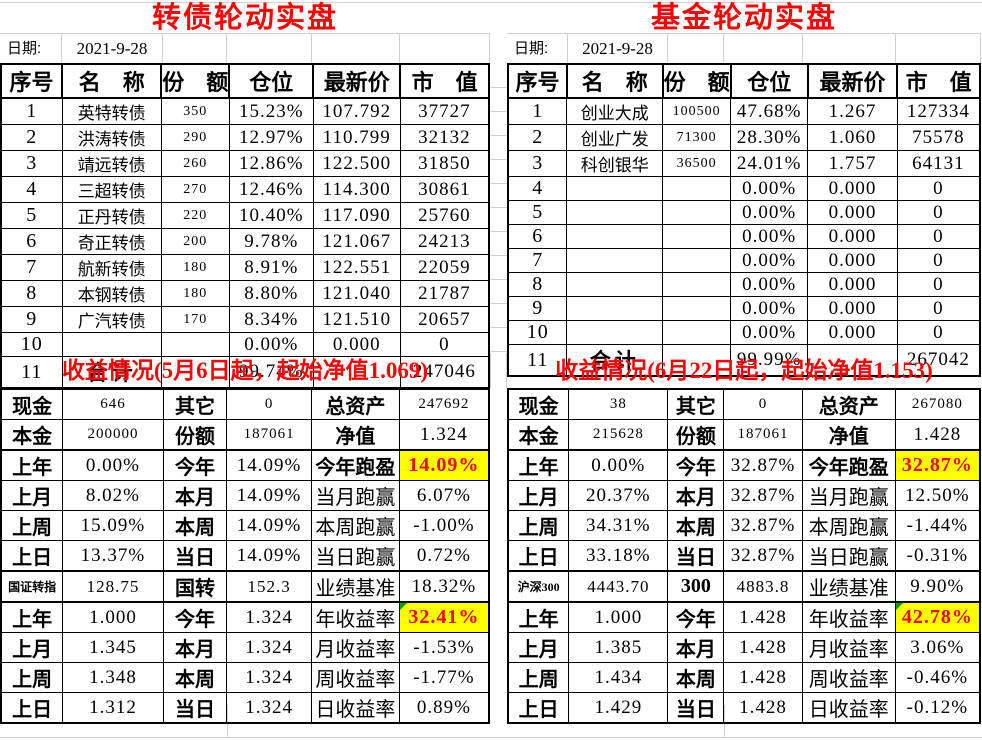 This screenshot has width=982, height=740. Describe the element at coordinates (538, 404) in the screenshot. I see `perf-label-a: 现金` at that location.